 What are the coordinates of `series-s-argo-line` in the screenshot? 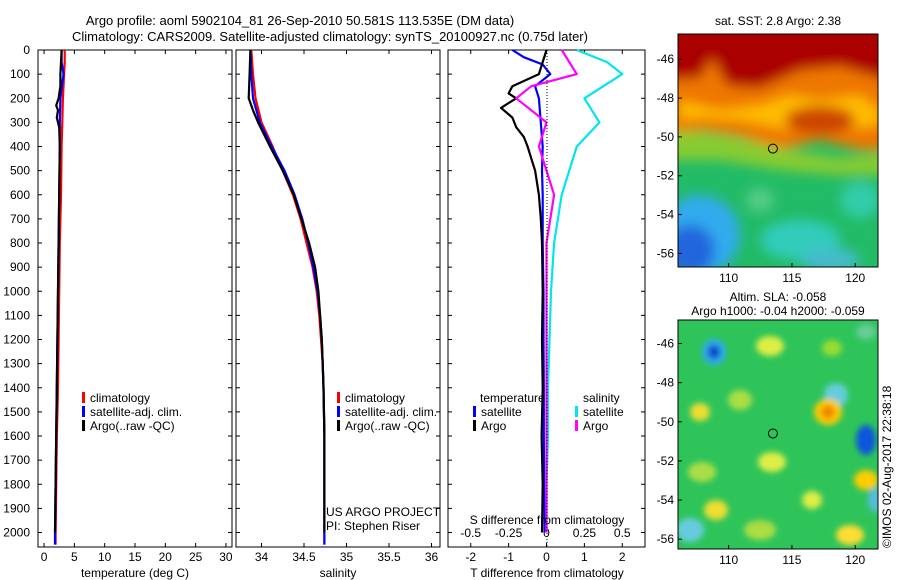 It's located at (546, 291).